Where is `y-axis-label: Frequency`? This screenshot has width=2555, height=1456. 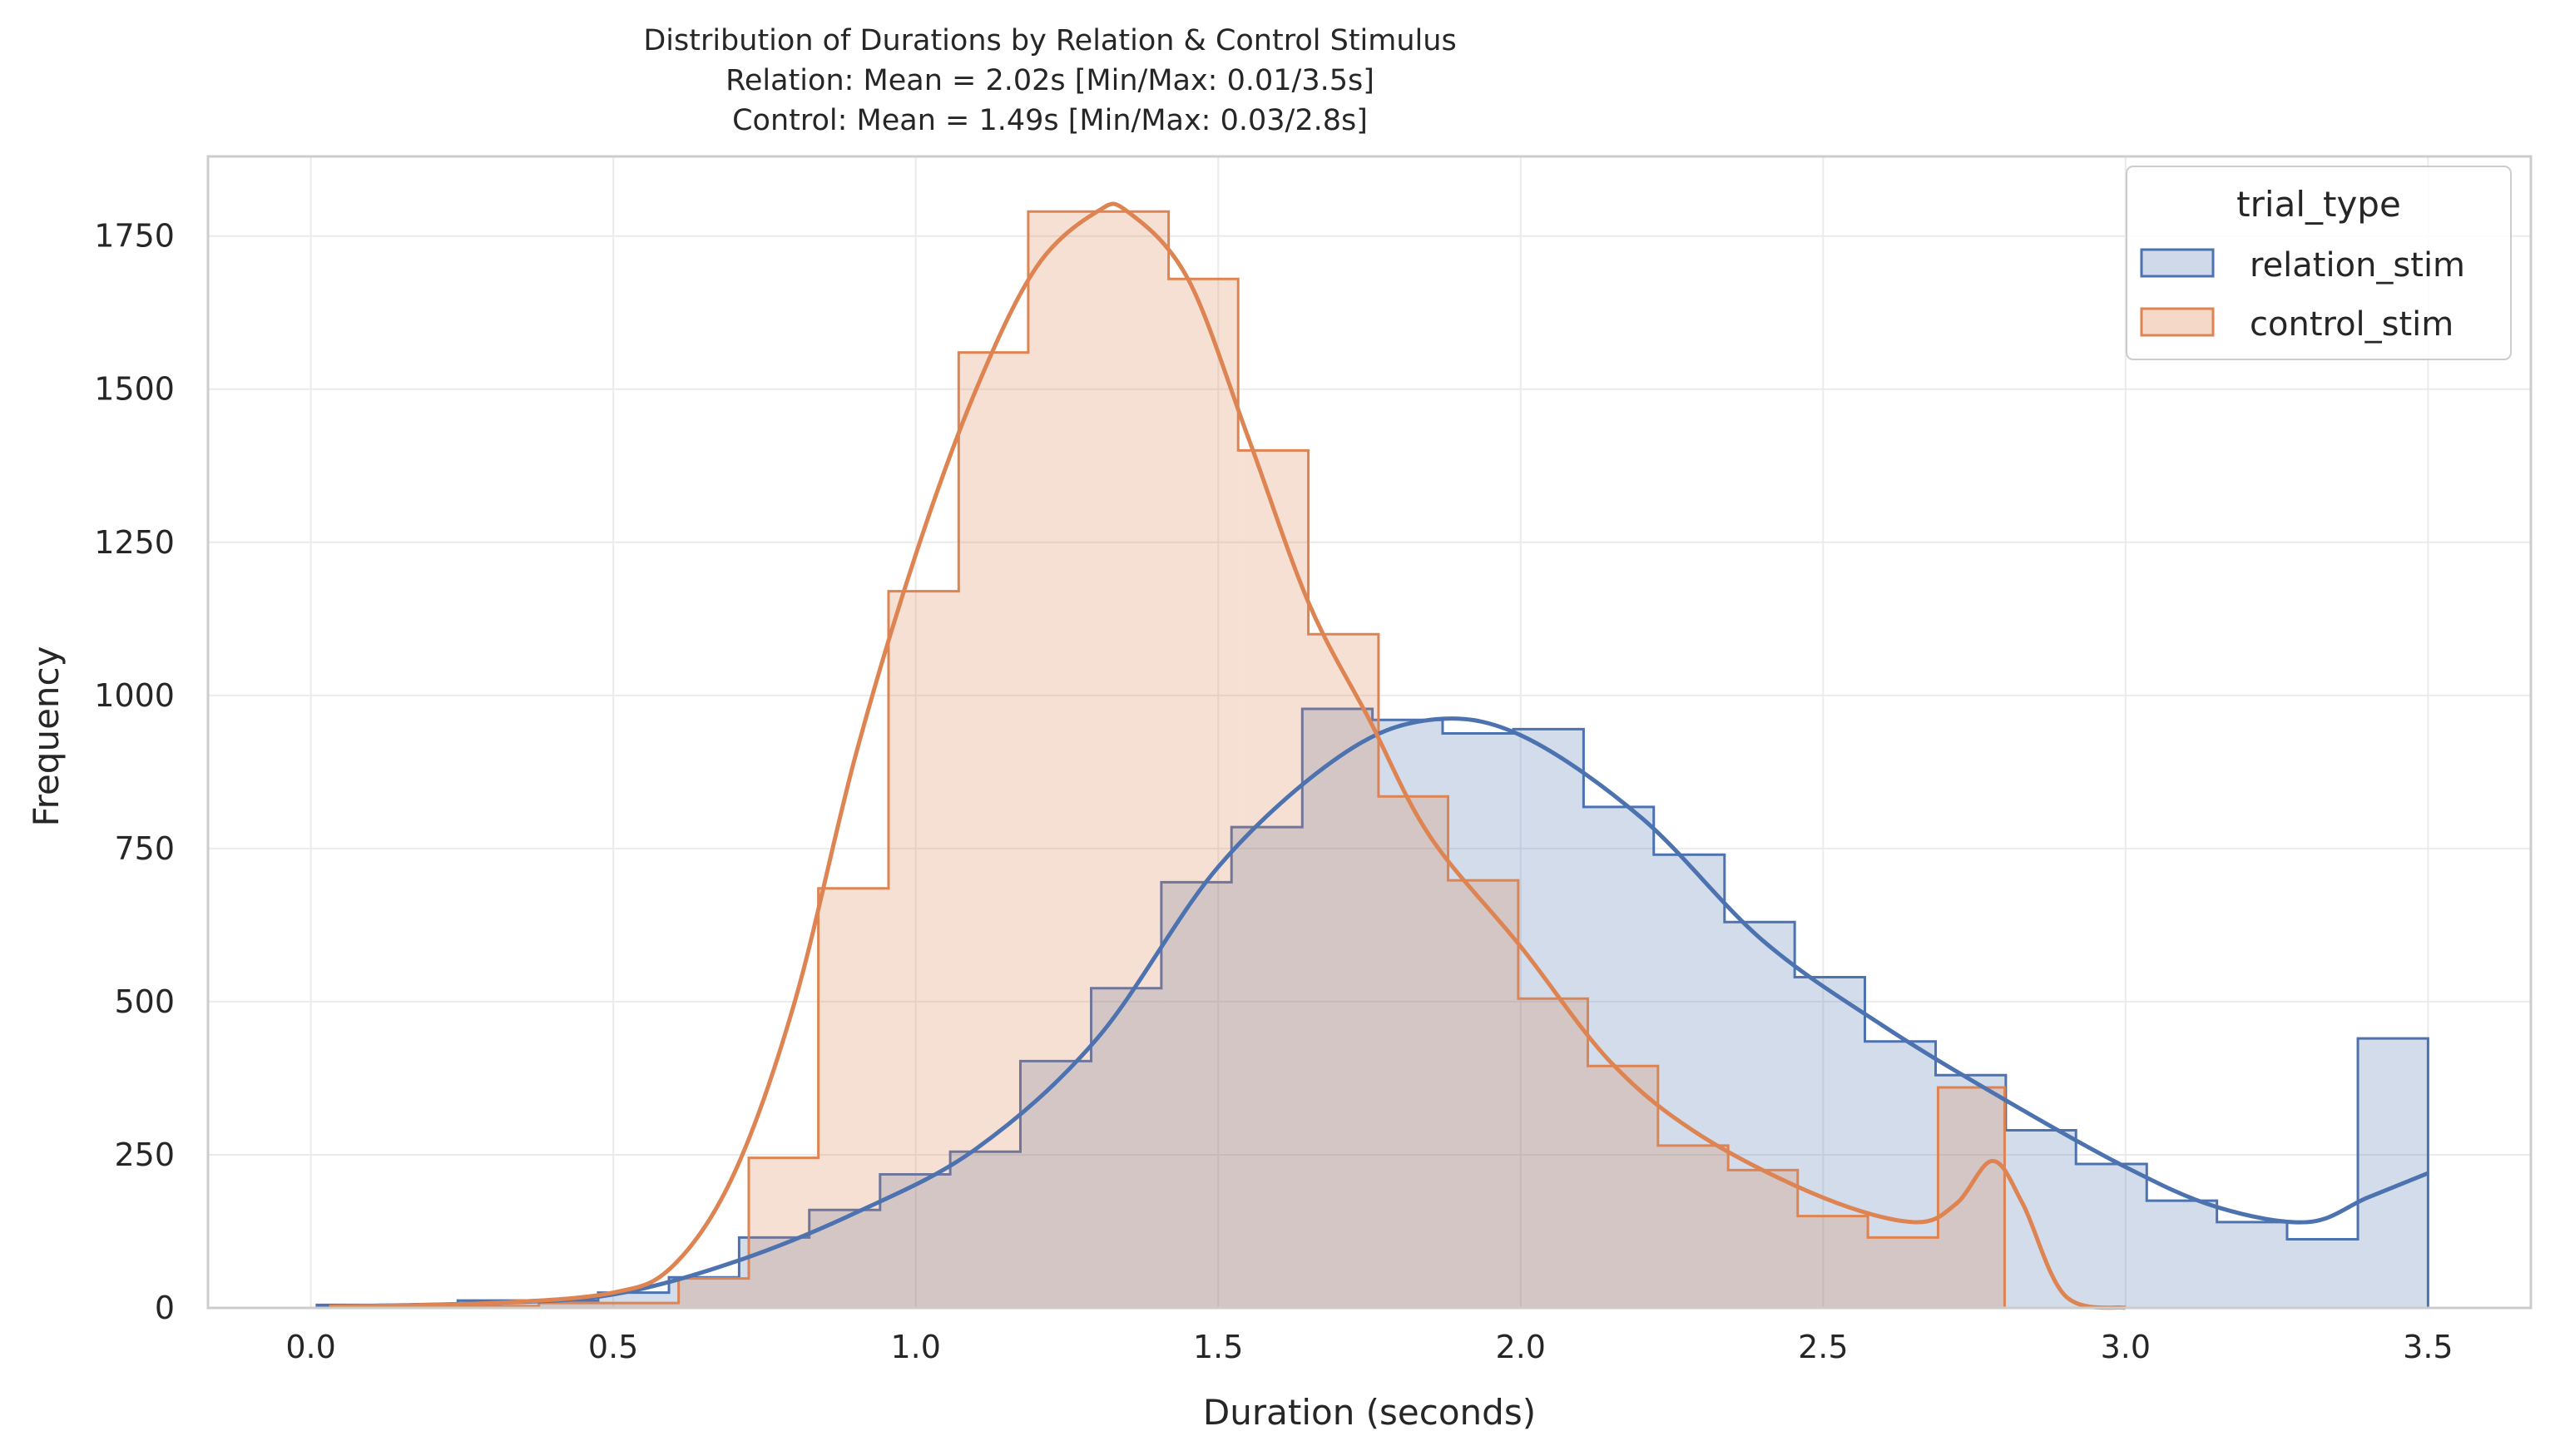 y-axis-label: Frequency is located at coordinates (46, 736).